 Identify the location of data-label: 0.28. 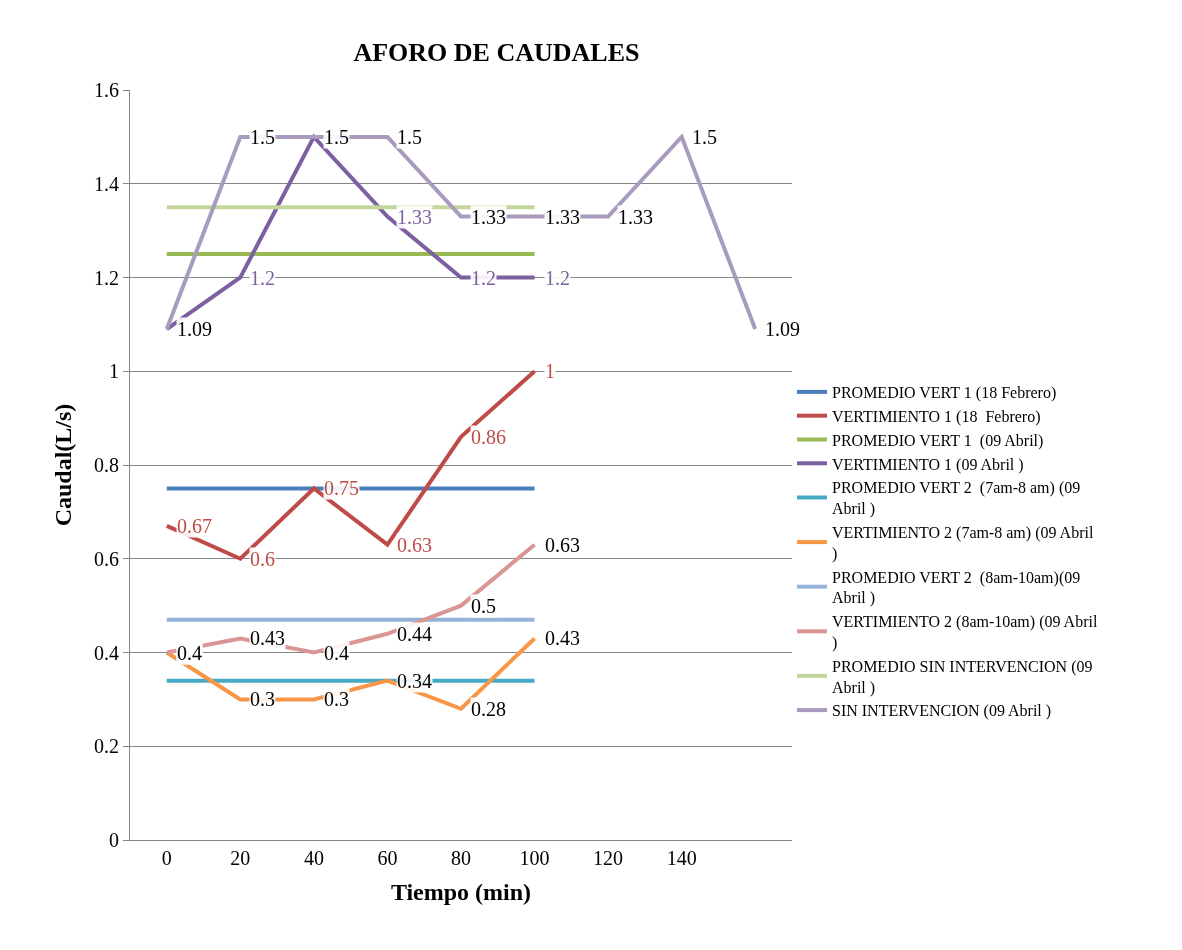
(488, 709).